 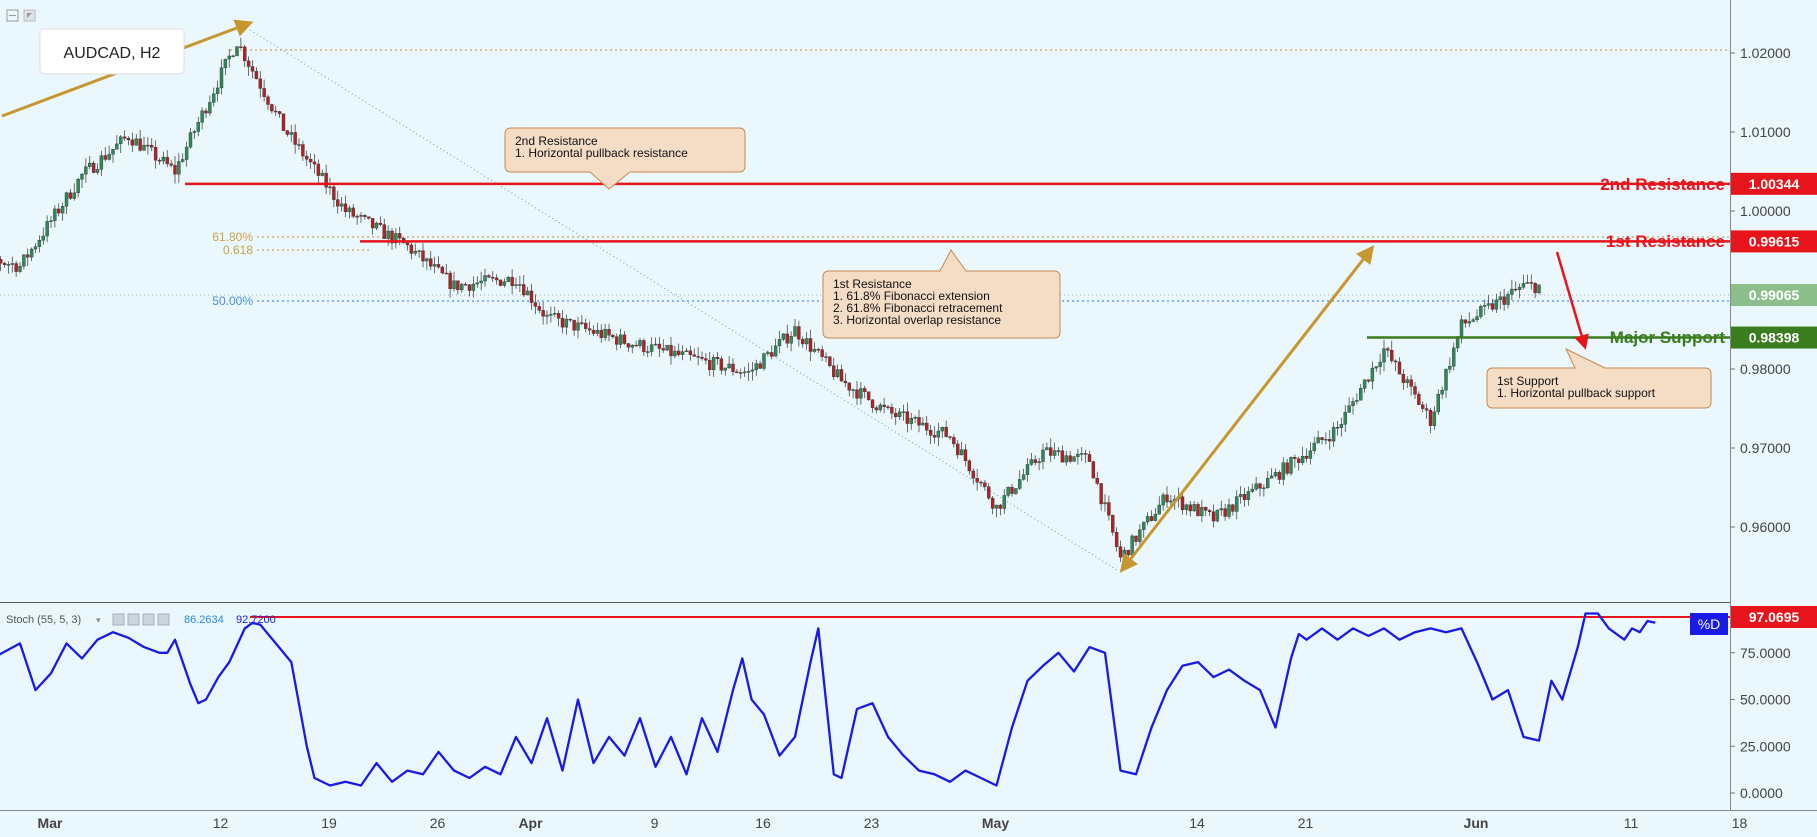 I want to click on first-sup-callout-title: 1st Support, so click(x=1528, y=381).